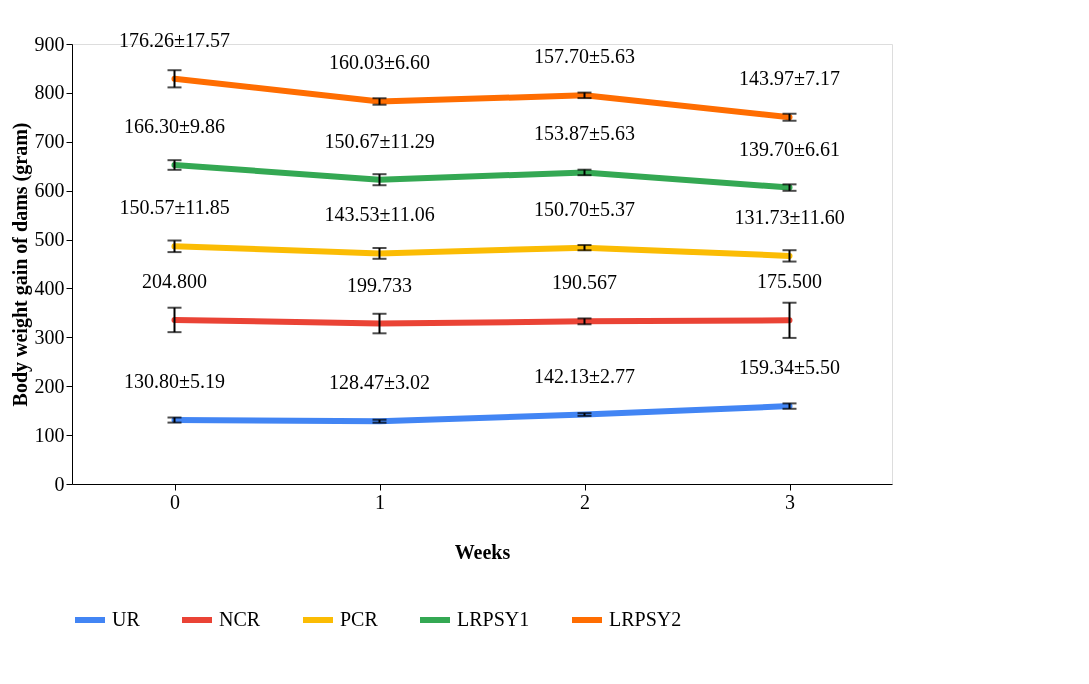  Describe the element at coordinates (49, 190) in the screenshot. I see `y-tick-label: 600` at that location.